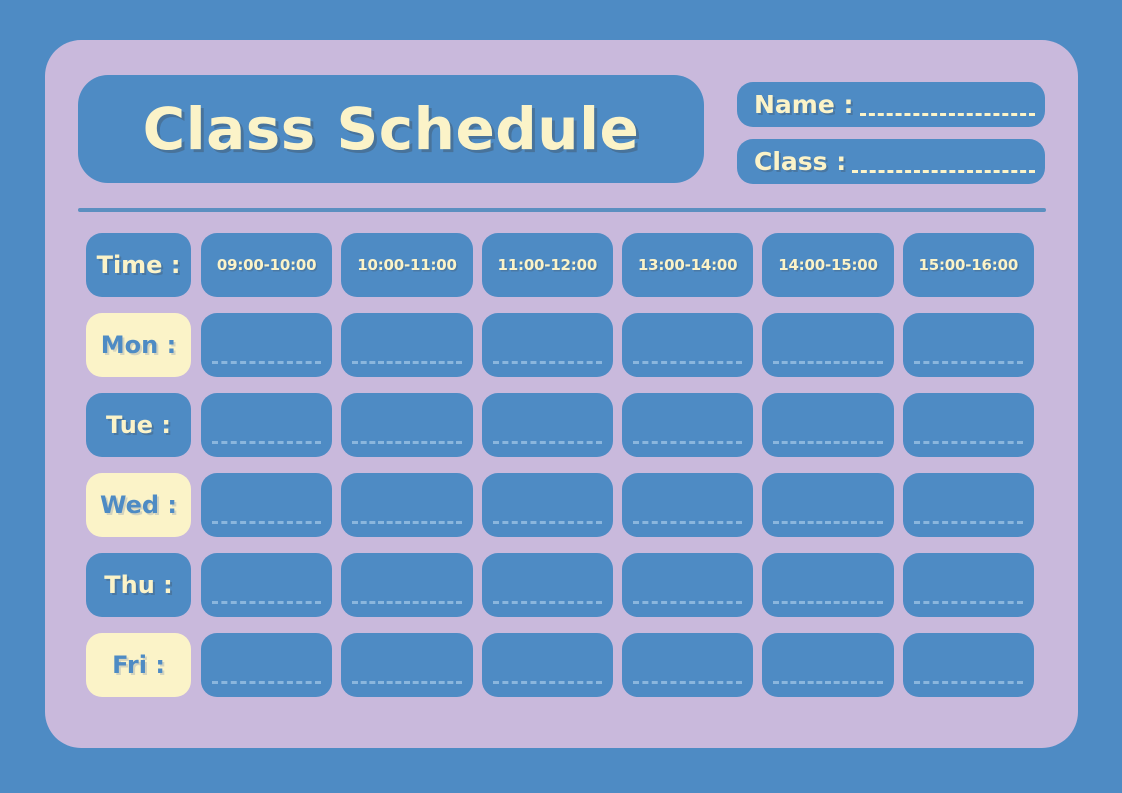 This screenshot has height=793, width=1122. I want to click on schedule-row-wed: Wed :, so click(560, 505).